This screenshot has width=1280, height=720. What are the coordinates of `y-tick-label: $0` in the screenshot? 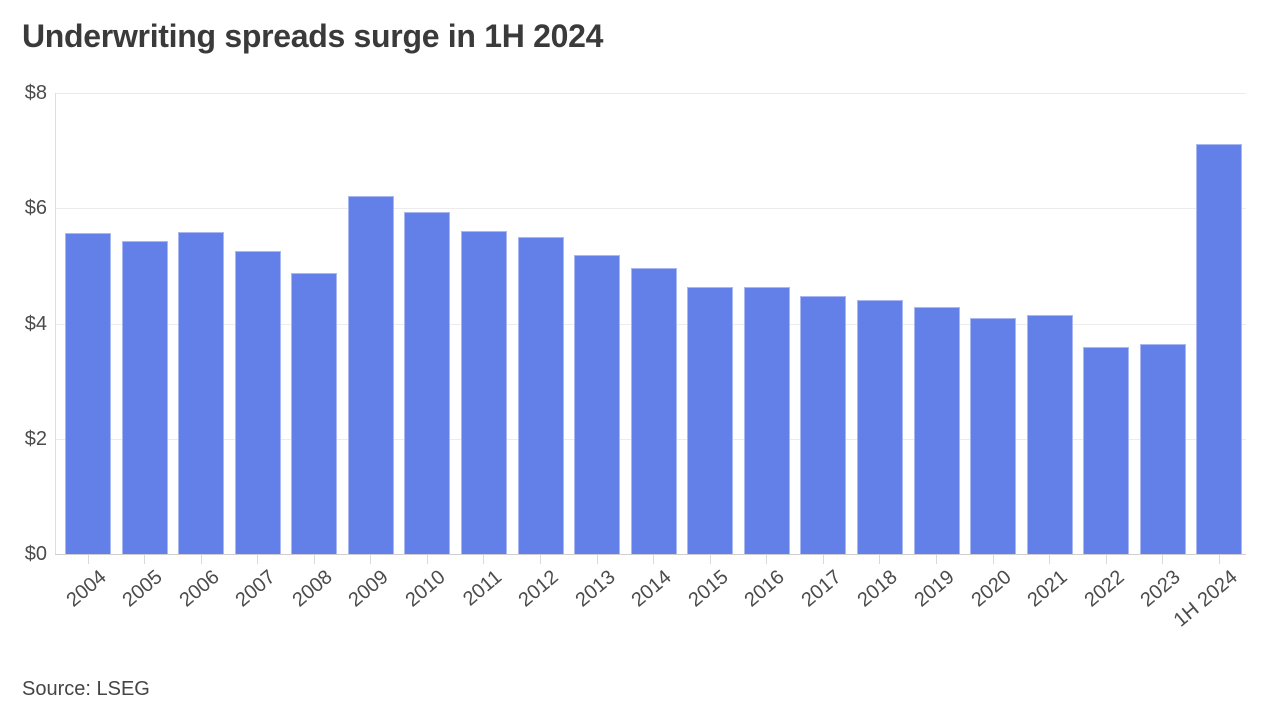 It's located at (35, 554).